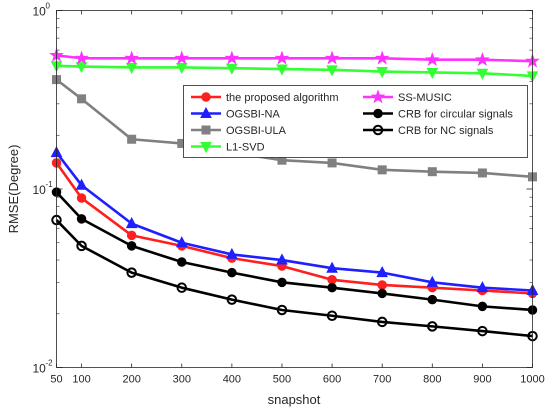 The height and width of the screenshot is (411, 550). I want to click on legend-label: L1-SVD, so click(245, 148).